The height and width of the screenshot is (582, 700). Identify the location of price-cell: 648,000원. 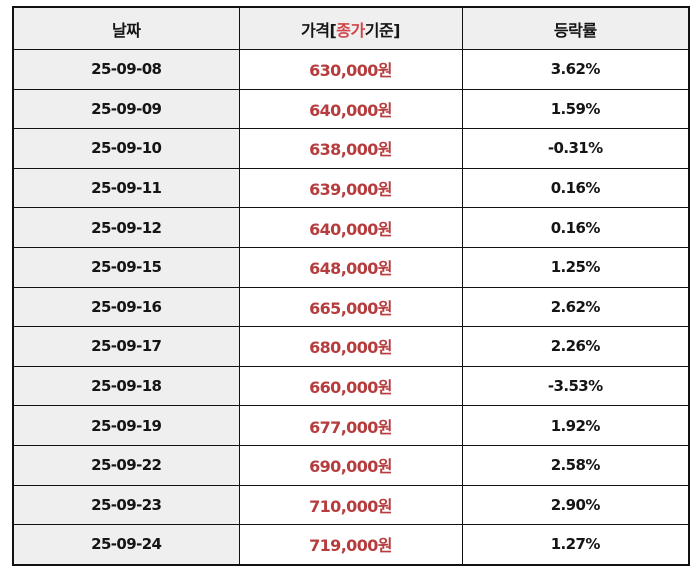
(350, 267).